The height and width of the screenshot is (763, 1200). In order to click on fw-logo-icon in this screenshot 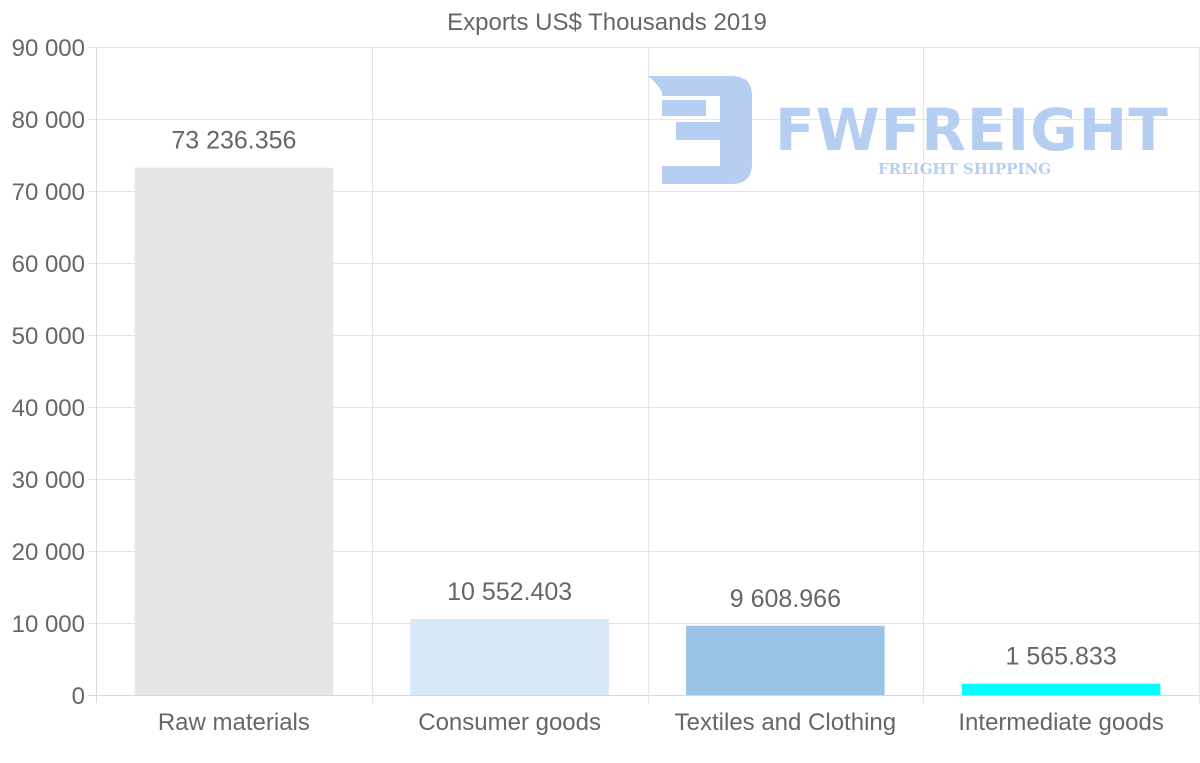, I will do `click(700, 130)`.